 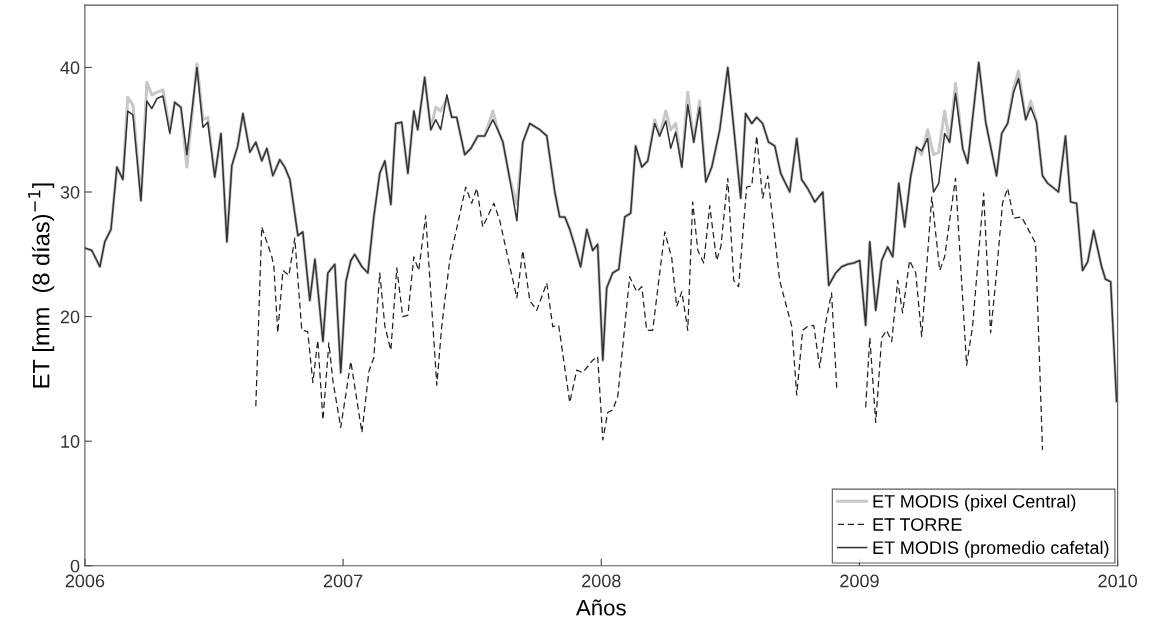 What do you see at coordinates (343, 581) in the screenshot?
I see `x-tick-label: 2007` at bounding box center [343, 581].